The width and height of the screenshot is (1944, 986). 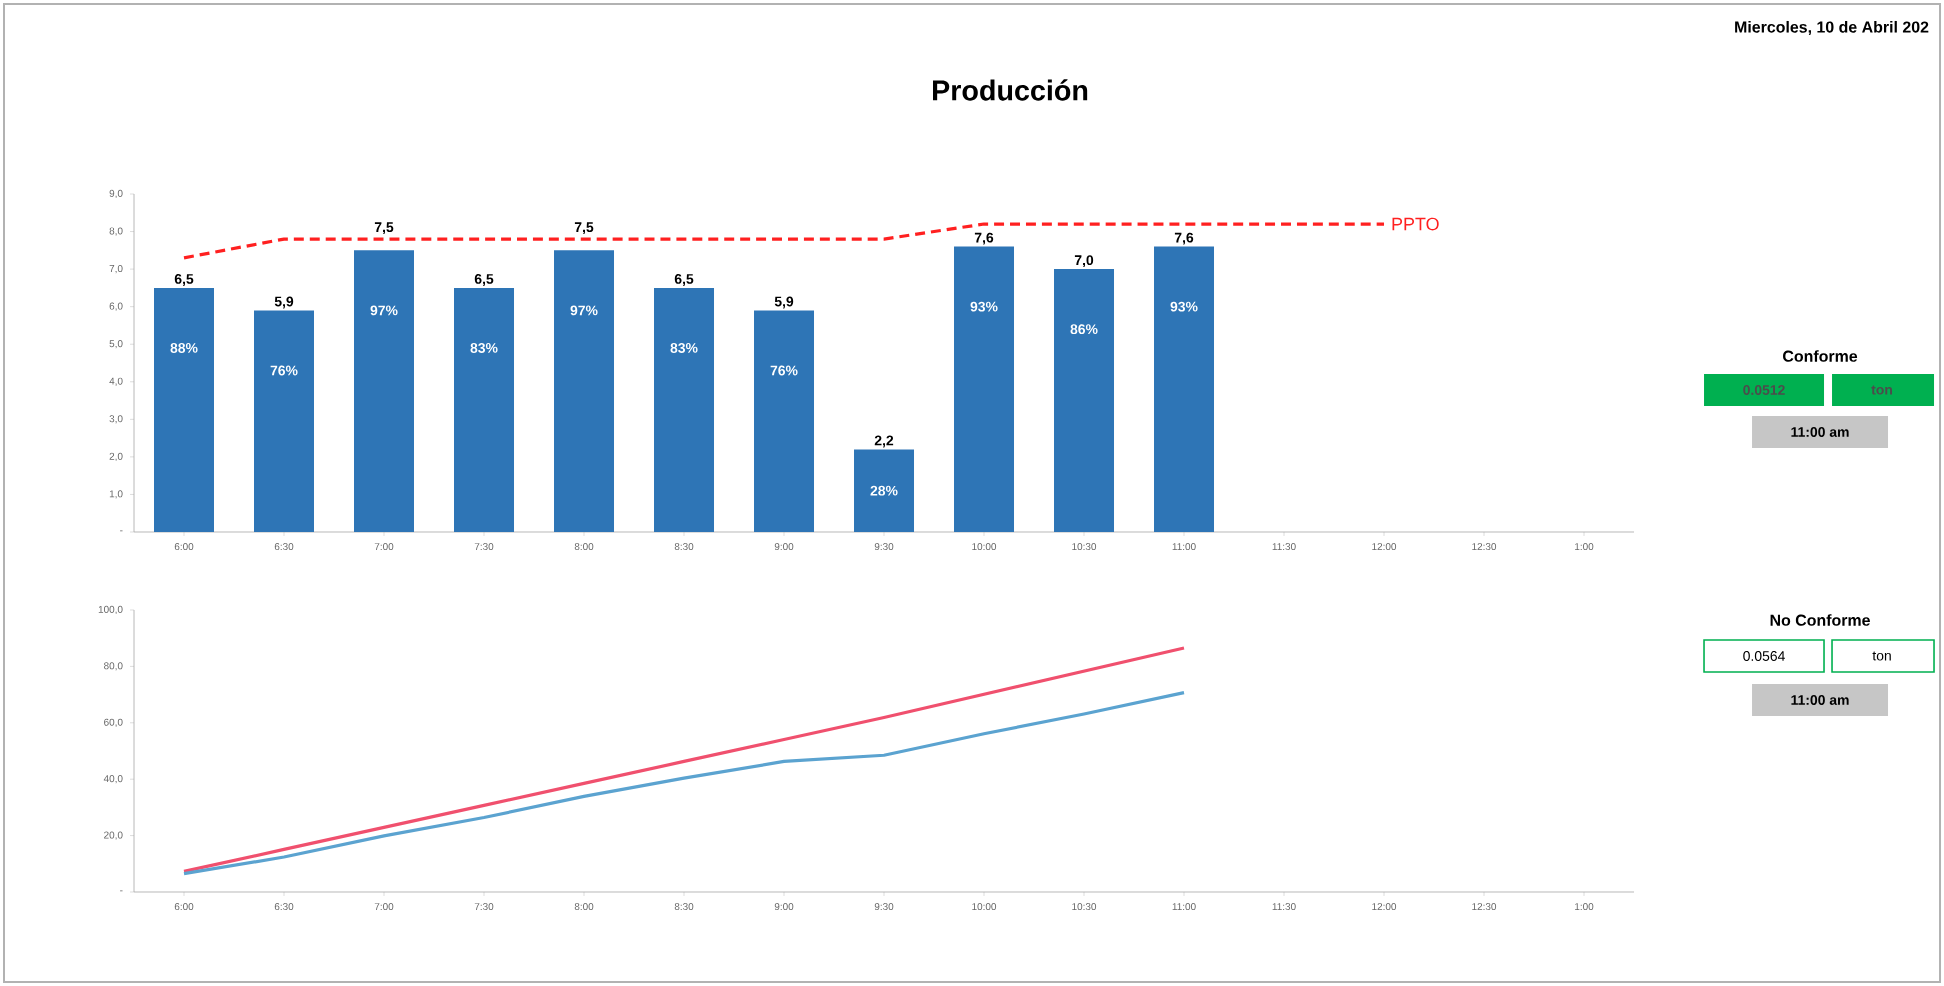 I want to click on series-label: PPTO, so click(x=1415, y=224).